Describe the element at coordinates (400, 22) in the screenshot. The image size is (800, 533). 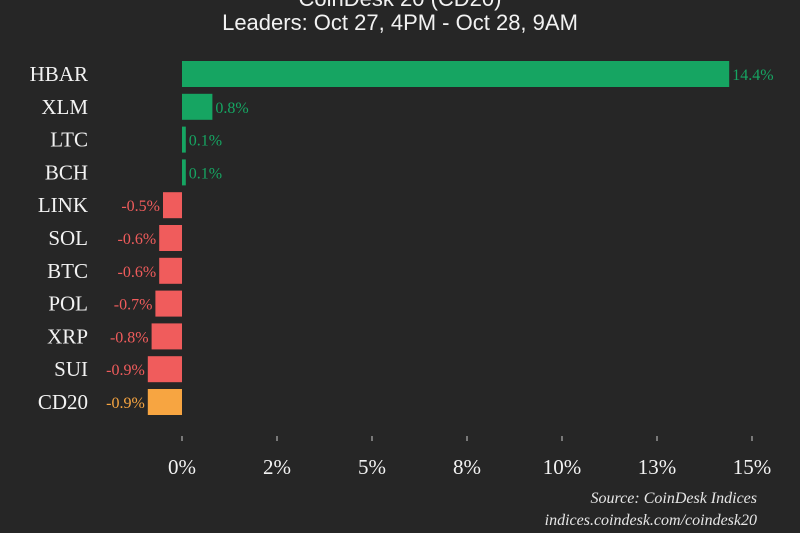
I see `chart-subtitle: Leaders: Oct 27, 4PM - Oct 28, 9AM` at that location.